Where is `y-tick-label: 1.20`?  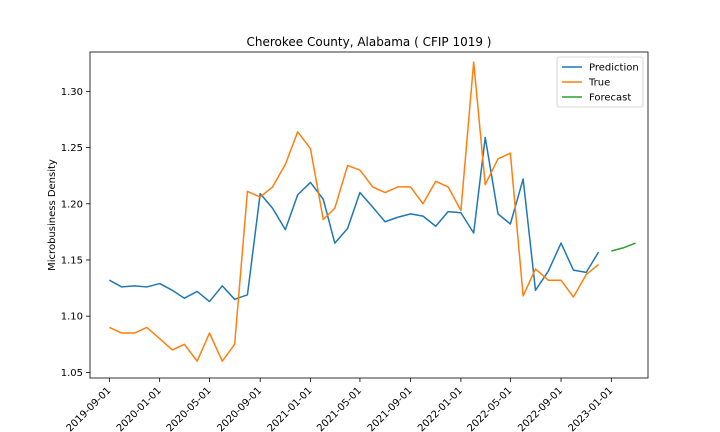 y-tick-label: 1.20 is located at coordinates (72, 204).